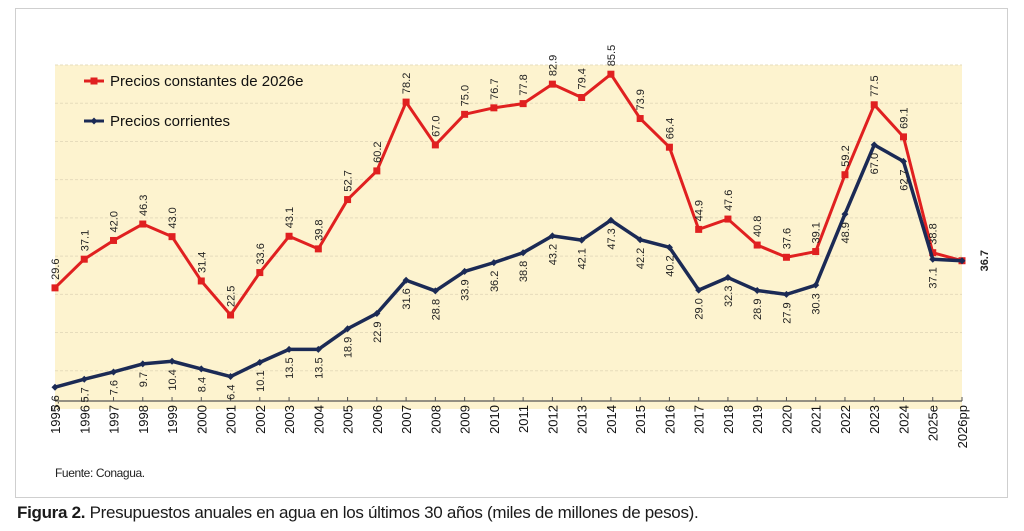  I want to click on data-label: 33.6, so click(261, 253).